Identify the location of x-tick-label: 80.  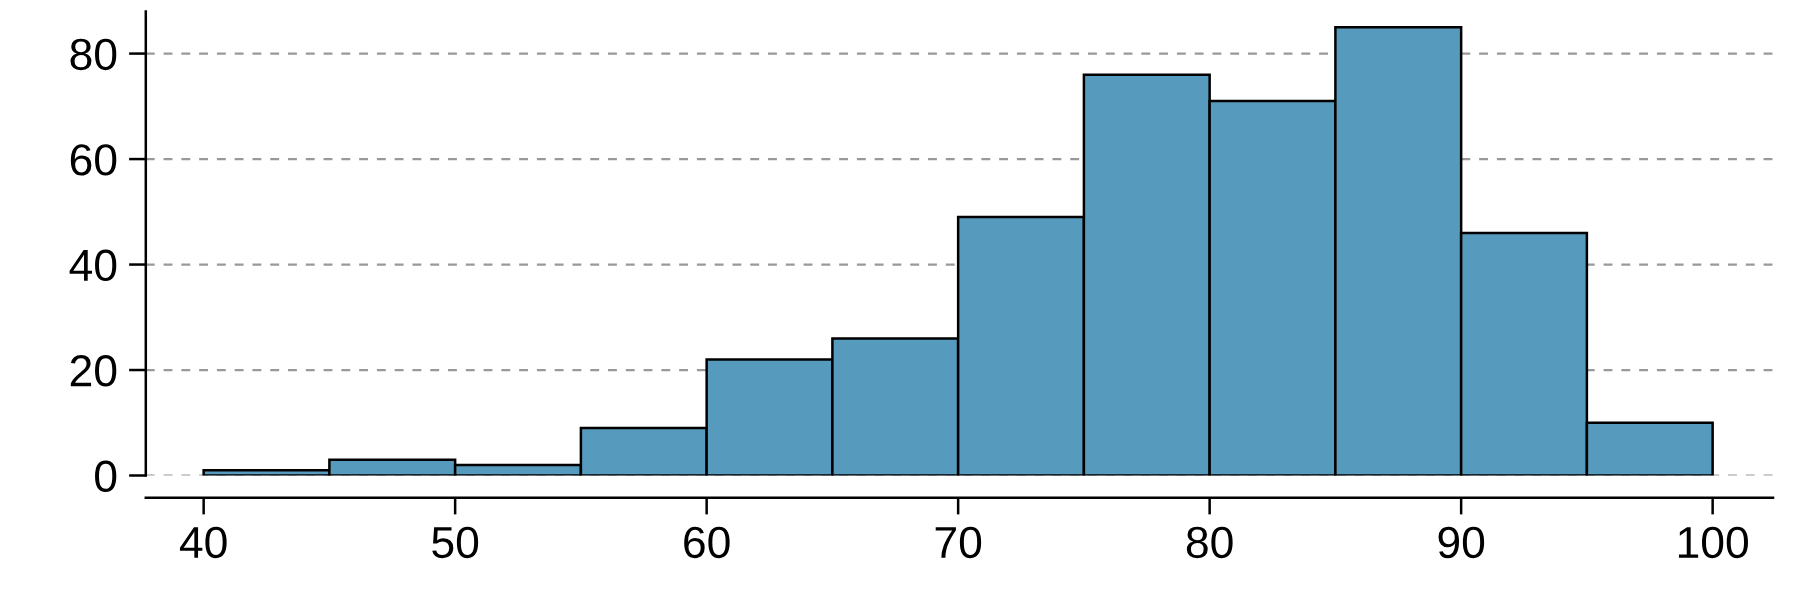
(1209, 542).